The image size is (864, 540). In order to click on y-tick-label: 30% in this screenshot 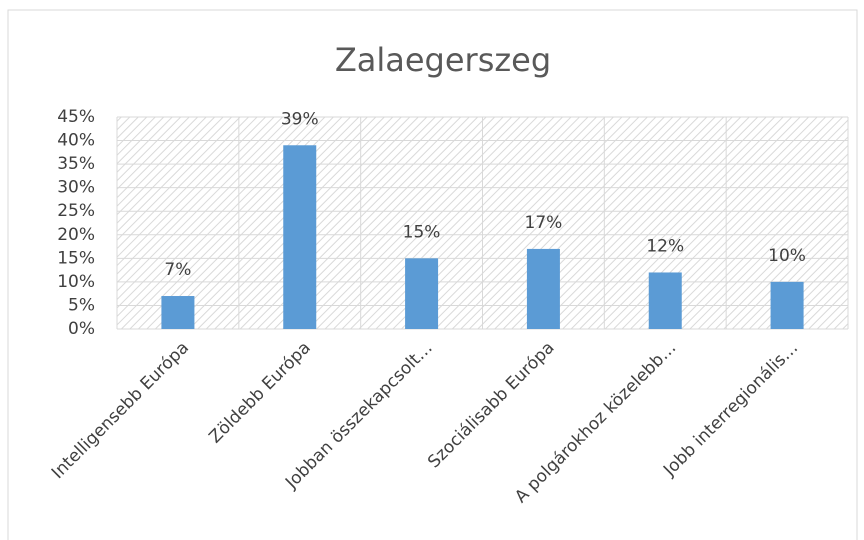, I will do `click(76, 188)`.